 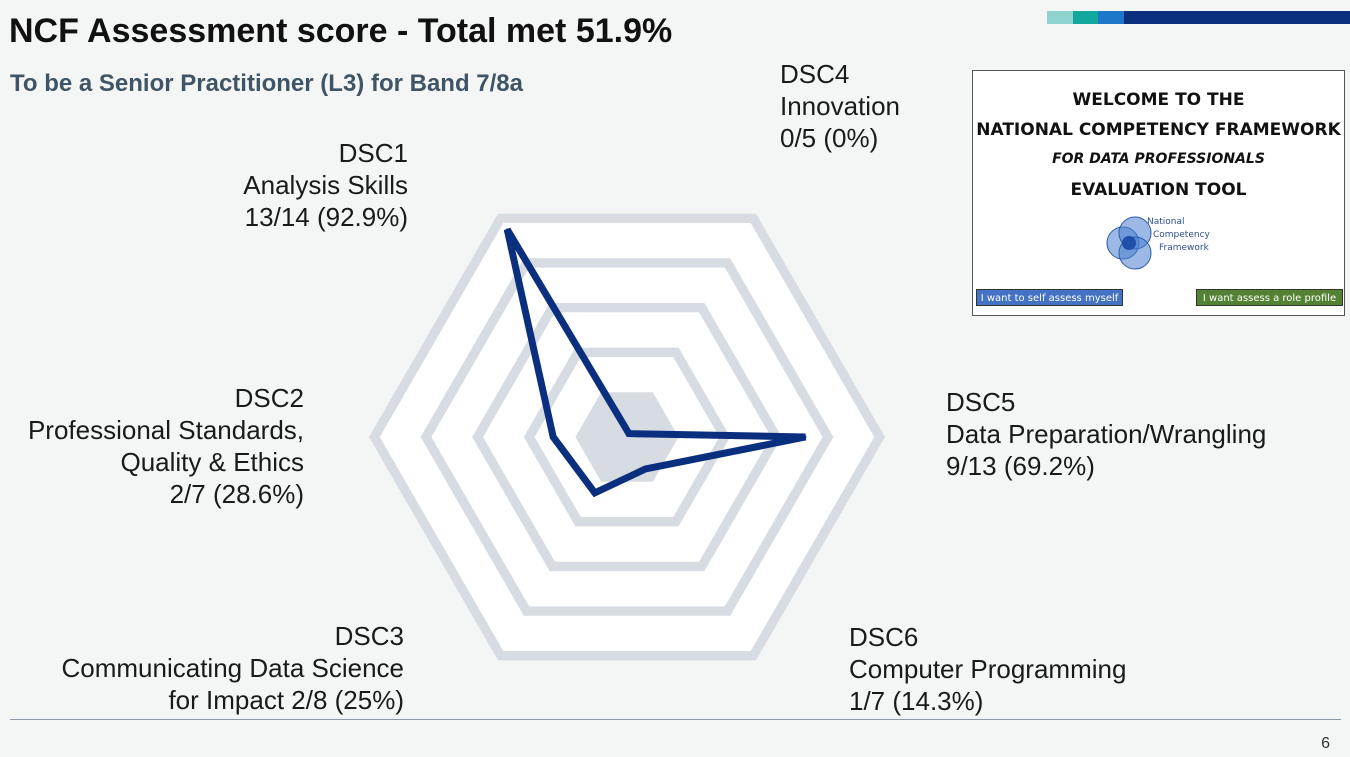 What do you see at coordinates (373, 153) in the screenshot?
I see `axis-code: DSC1` at bounding box center [373, 153].